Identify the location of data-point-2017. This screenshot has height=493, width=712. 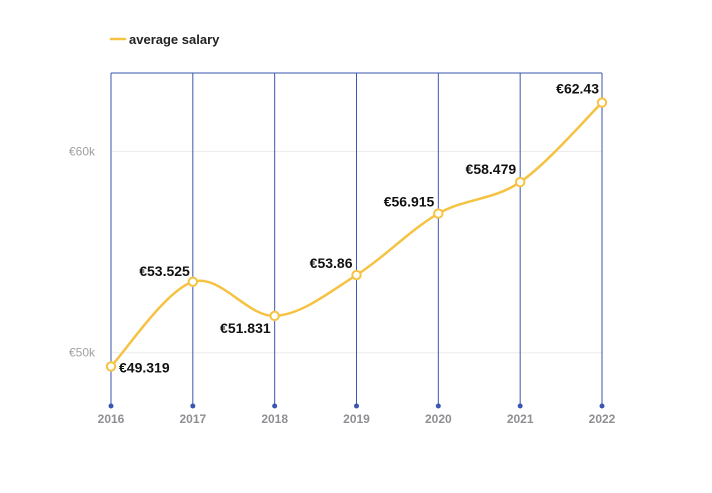
(193, 281).